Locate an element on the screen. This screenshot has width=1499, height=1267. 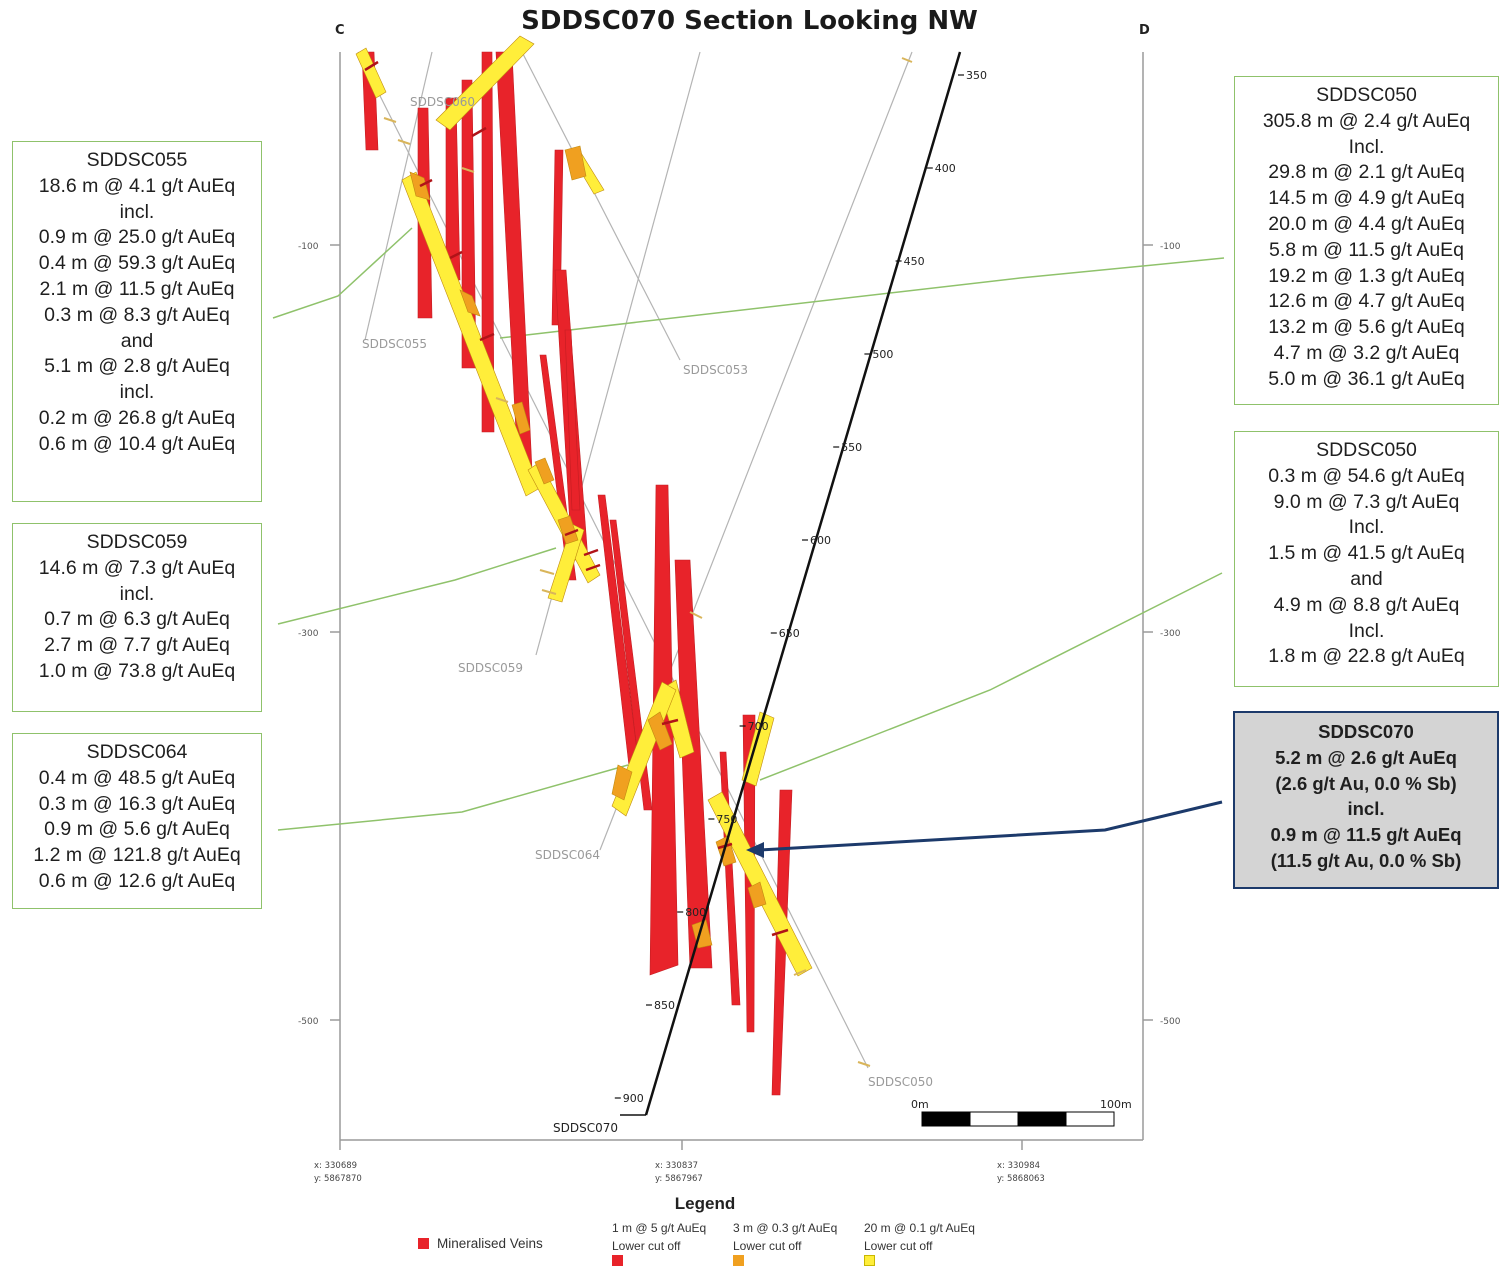
hole-label-sddsc060: SDDSC060 is located at coordinates (442, 102).